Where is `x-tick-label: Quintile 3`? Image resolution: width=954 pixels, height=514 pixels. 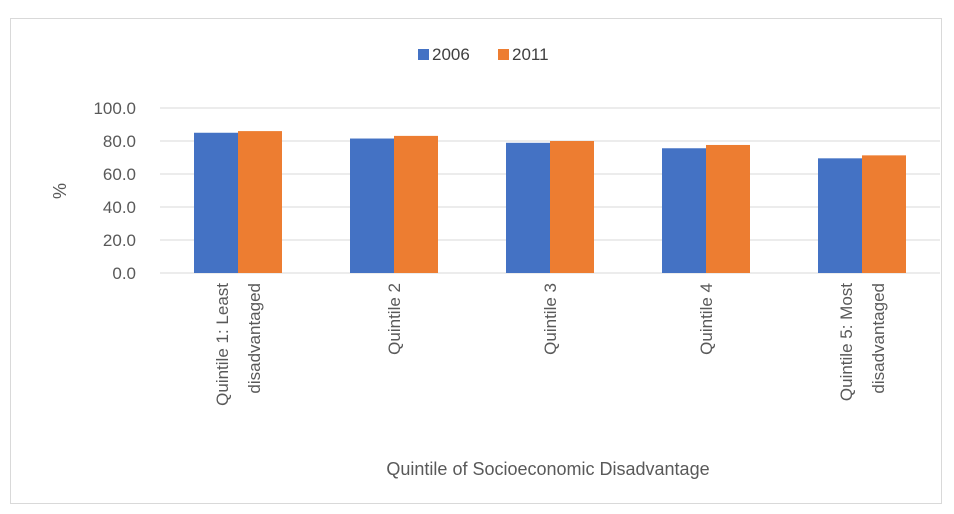
x-tick-label: Quintile 3 is located at coordinates (550, 319).